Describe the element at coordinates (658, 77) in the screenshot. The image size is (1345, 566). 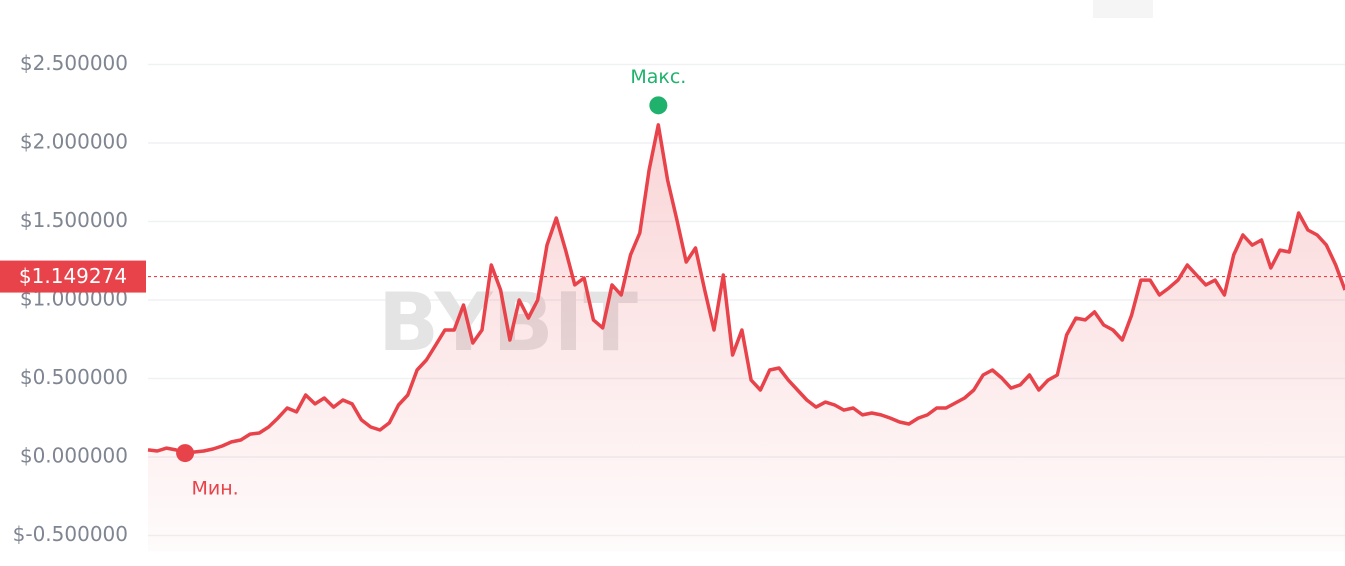
I see `max-point-label: Макс.` at that location.